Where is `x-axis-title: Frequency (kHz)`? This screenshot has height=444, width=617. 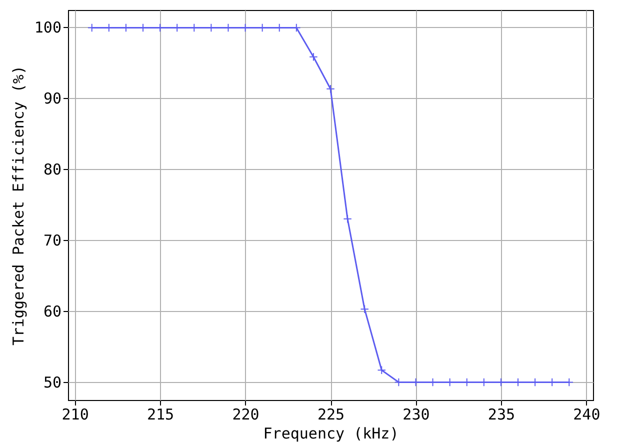 x-axis-title: Frequency (kHz) is located at coordinates (331, 433).